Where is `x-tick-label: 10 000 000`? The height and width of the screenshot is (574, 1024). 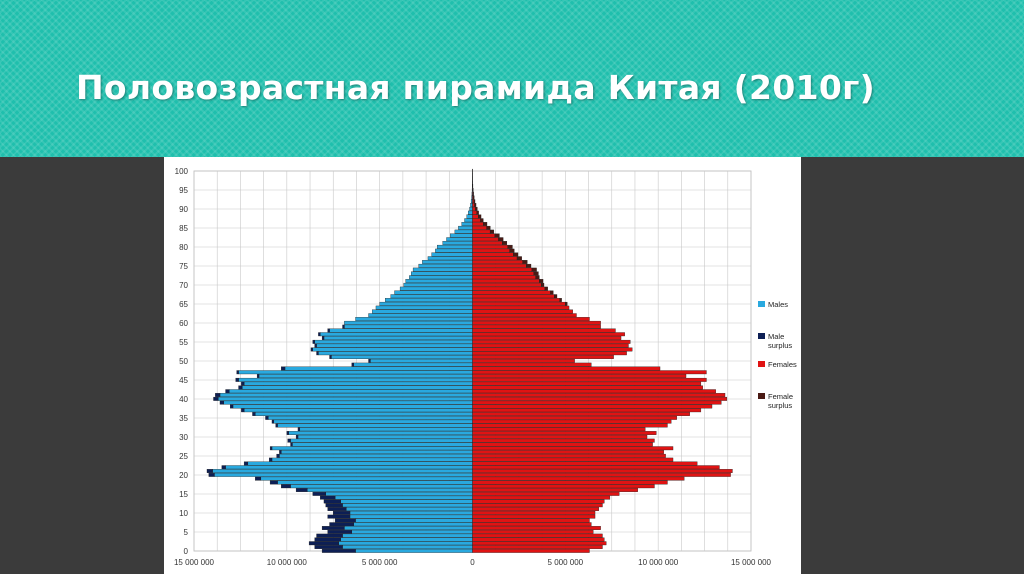
x-tick-label: 10 000 000 is located at coordinates (658, 562).